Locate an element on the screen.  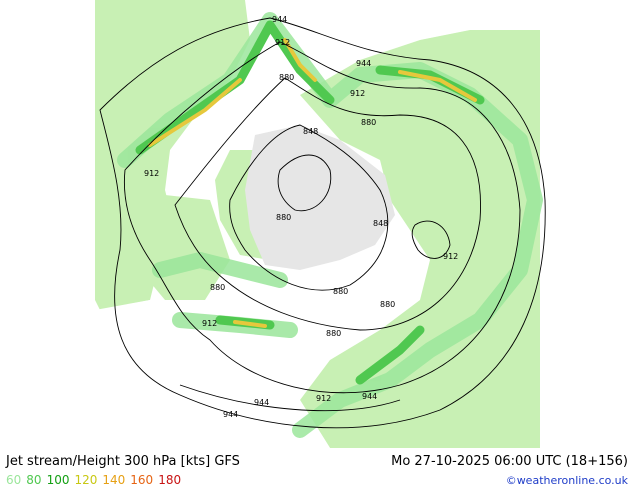
legend-item: 100 is located at coordinates (58, 480).